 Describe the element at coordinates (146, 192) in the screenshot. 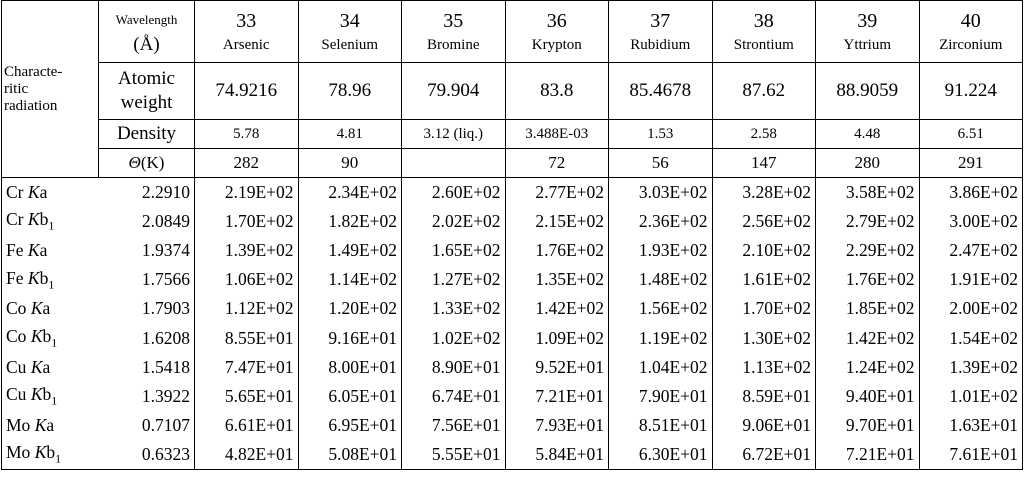

I see `wavelength: 2.2910` at that location.